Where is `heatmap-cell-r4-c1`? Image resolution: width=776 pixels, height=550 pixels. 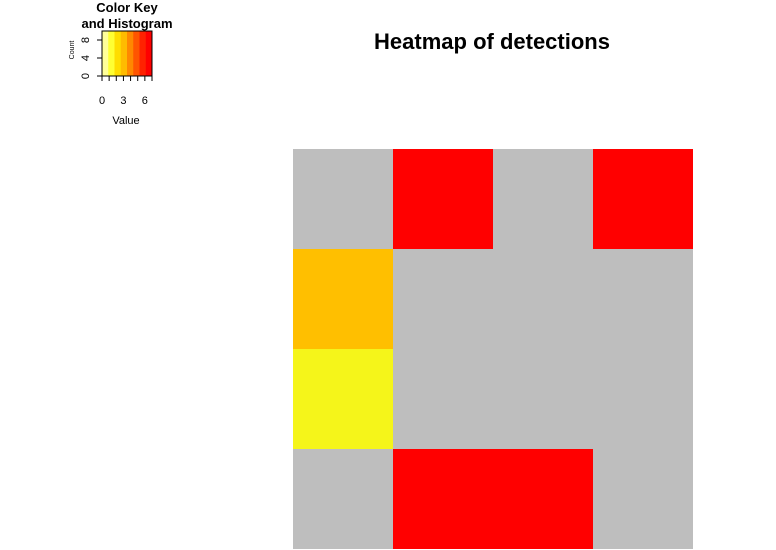
heatmap-cell-r4-c1 is located at coordinates (343, 499).